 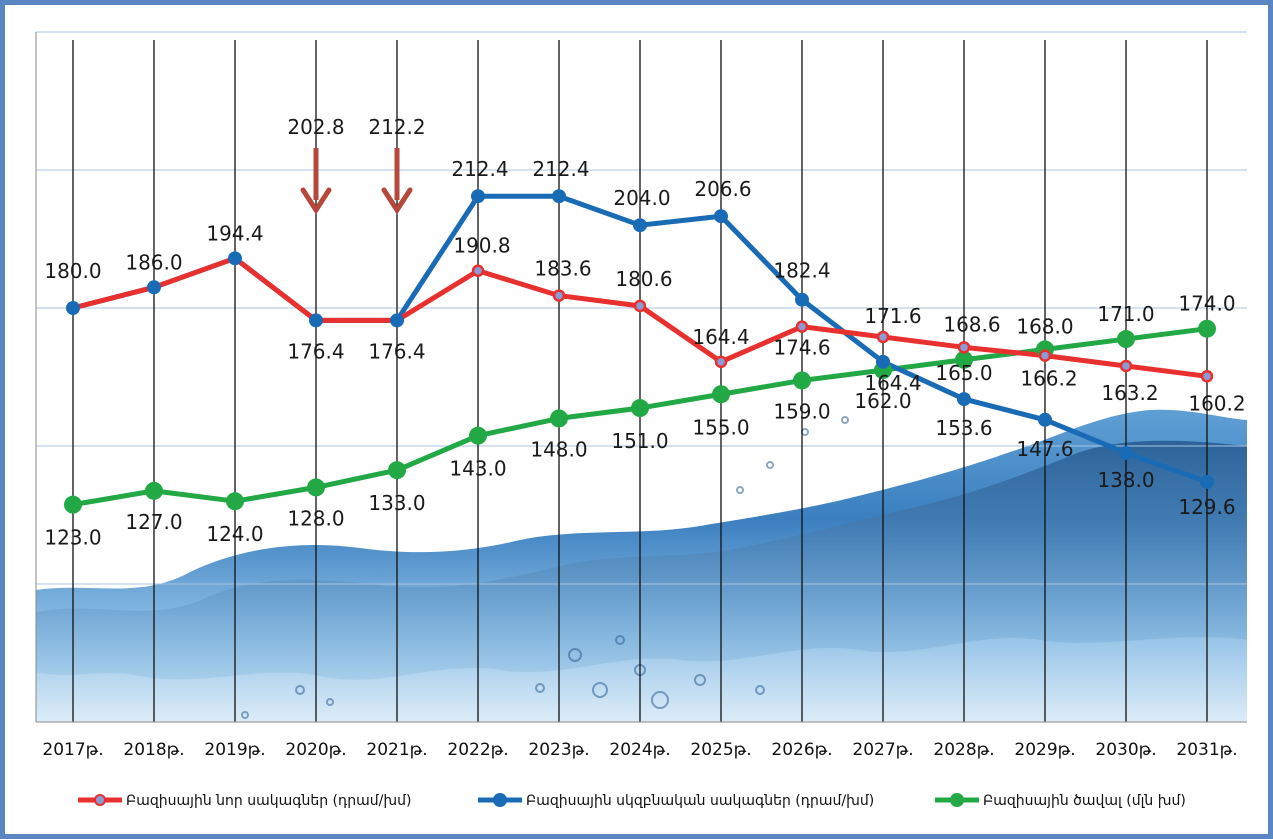 What do you see at coordinates (882, 750) in the screenshot?
I see `x-tick-label: 2027թ.` at bounding box center [882, 750].